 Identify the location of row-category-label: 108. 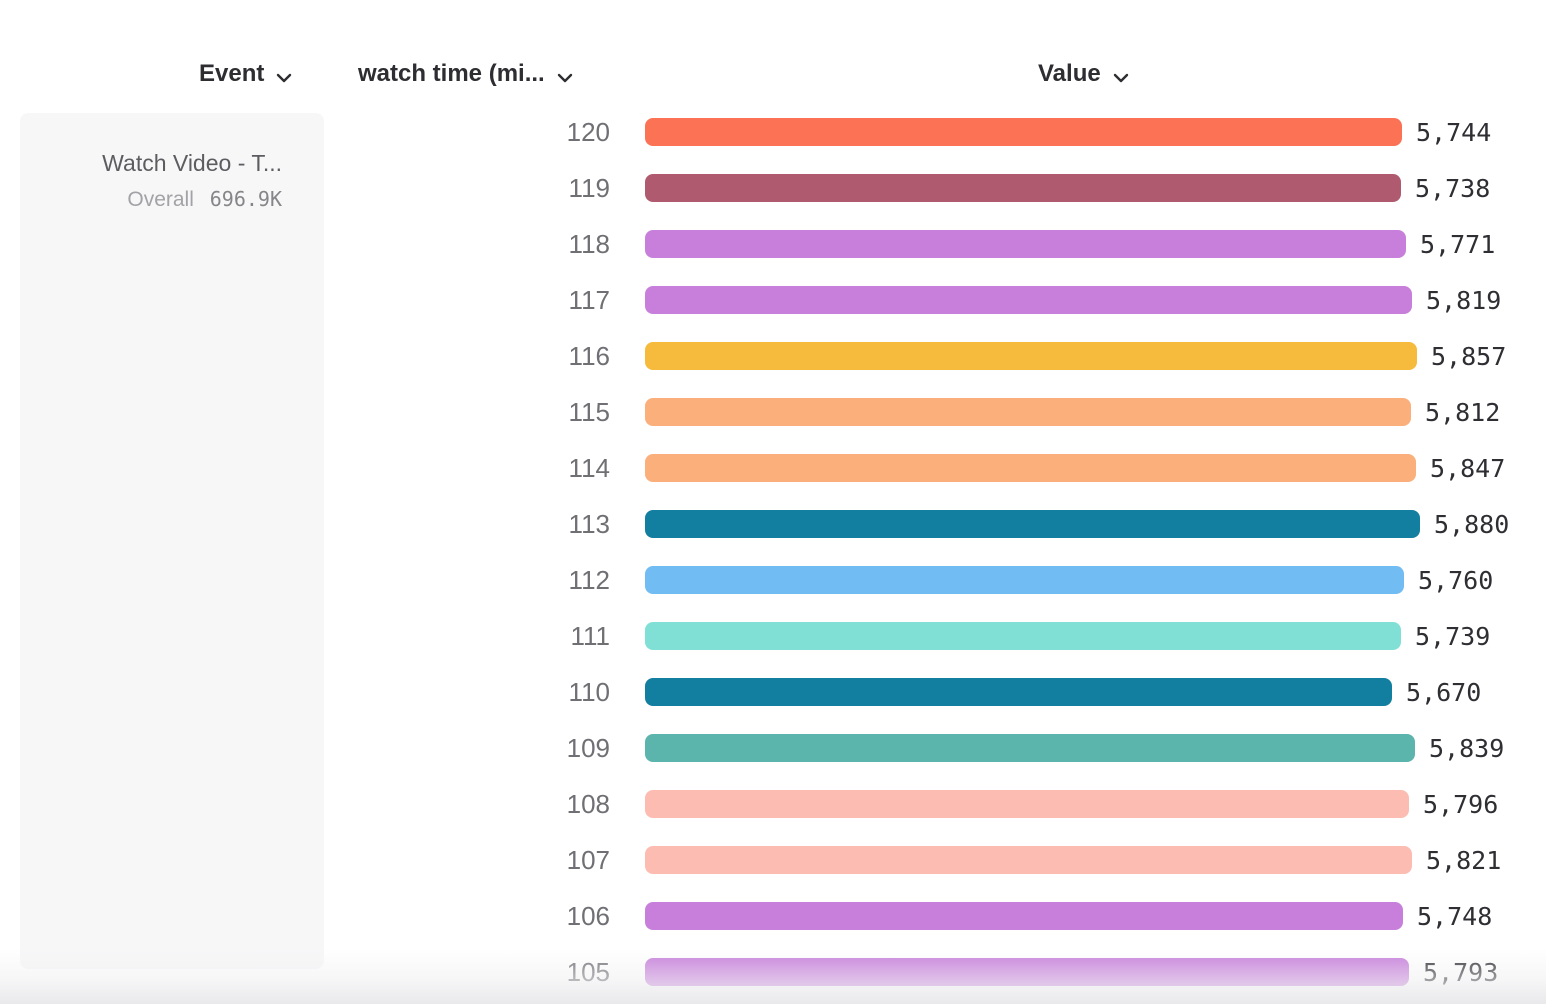
(588, 803).